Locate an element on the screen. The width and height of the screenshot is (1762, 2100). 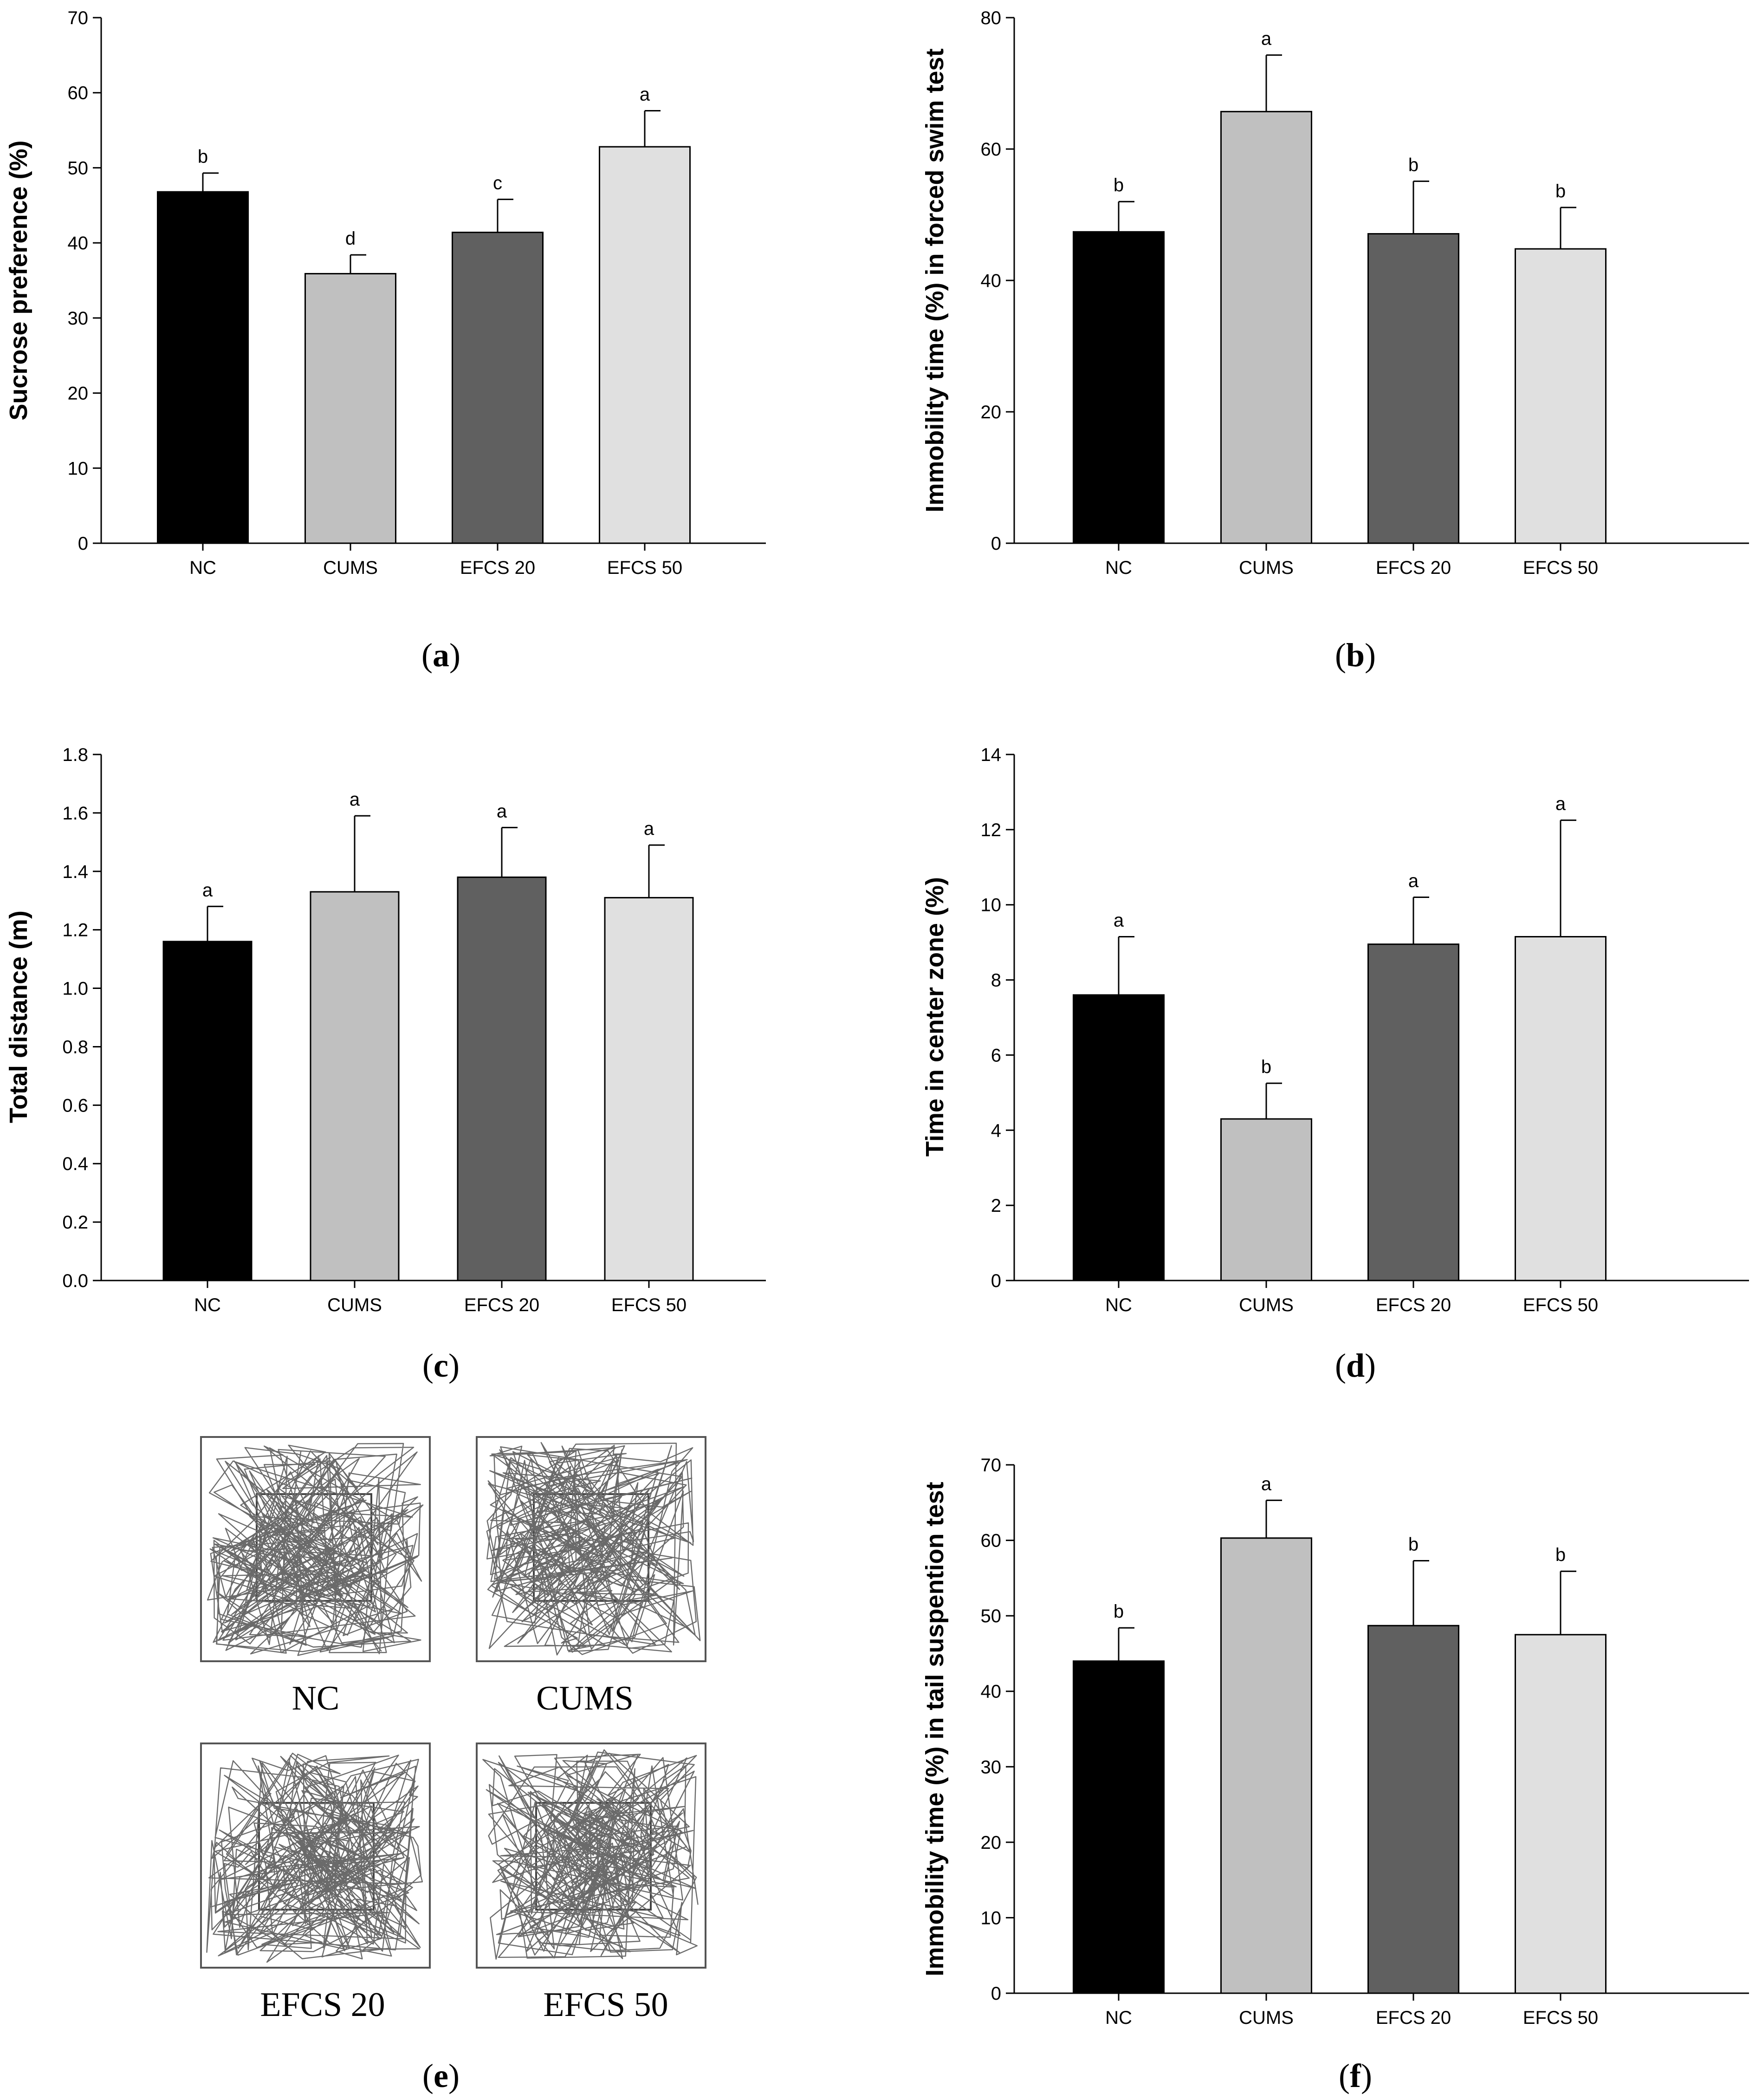
y-tick-label-c: 0.2 is located at coordinates (75, 1222).